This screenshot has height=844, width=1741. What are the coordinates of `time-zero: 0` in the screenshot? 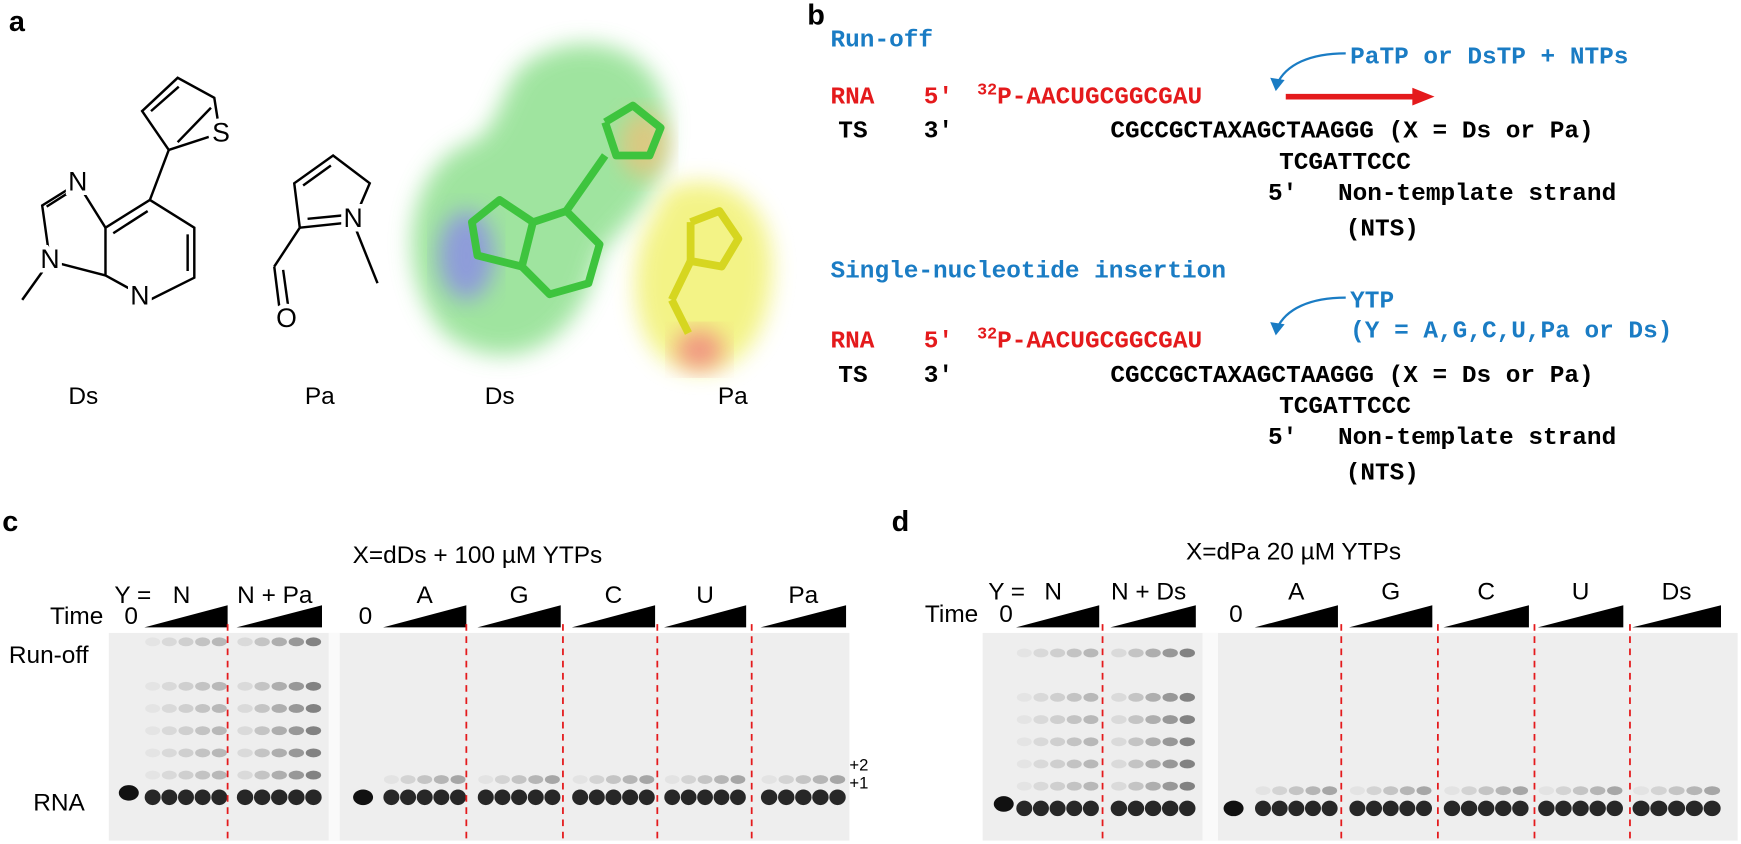 It's located at (1236, 614).